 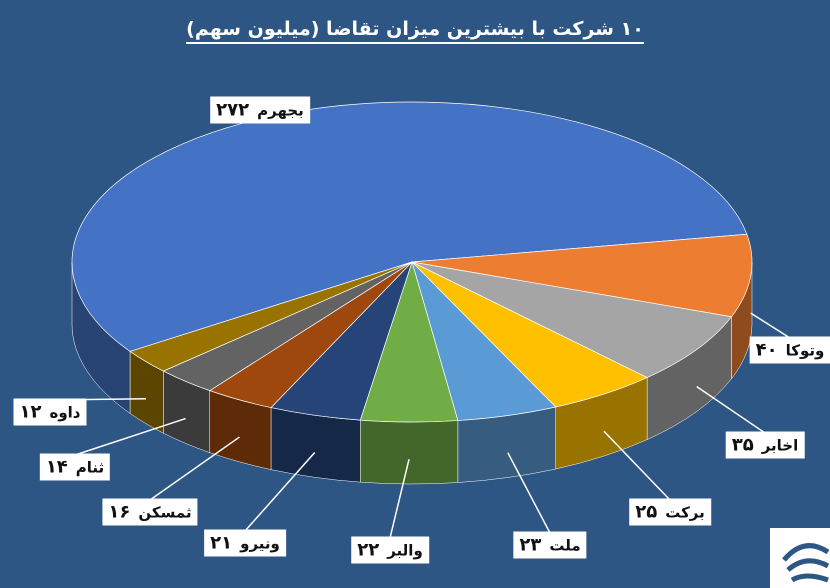 What do you see at coordinates (685, 512) in the screenshot?
I see `category-label: برکت` at bounding box center [685, 512].